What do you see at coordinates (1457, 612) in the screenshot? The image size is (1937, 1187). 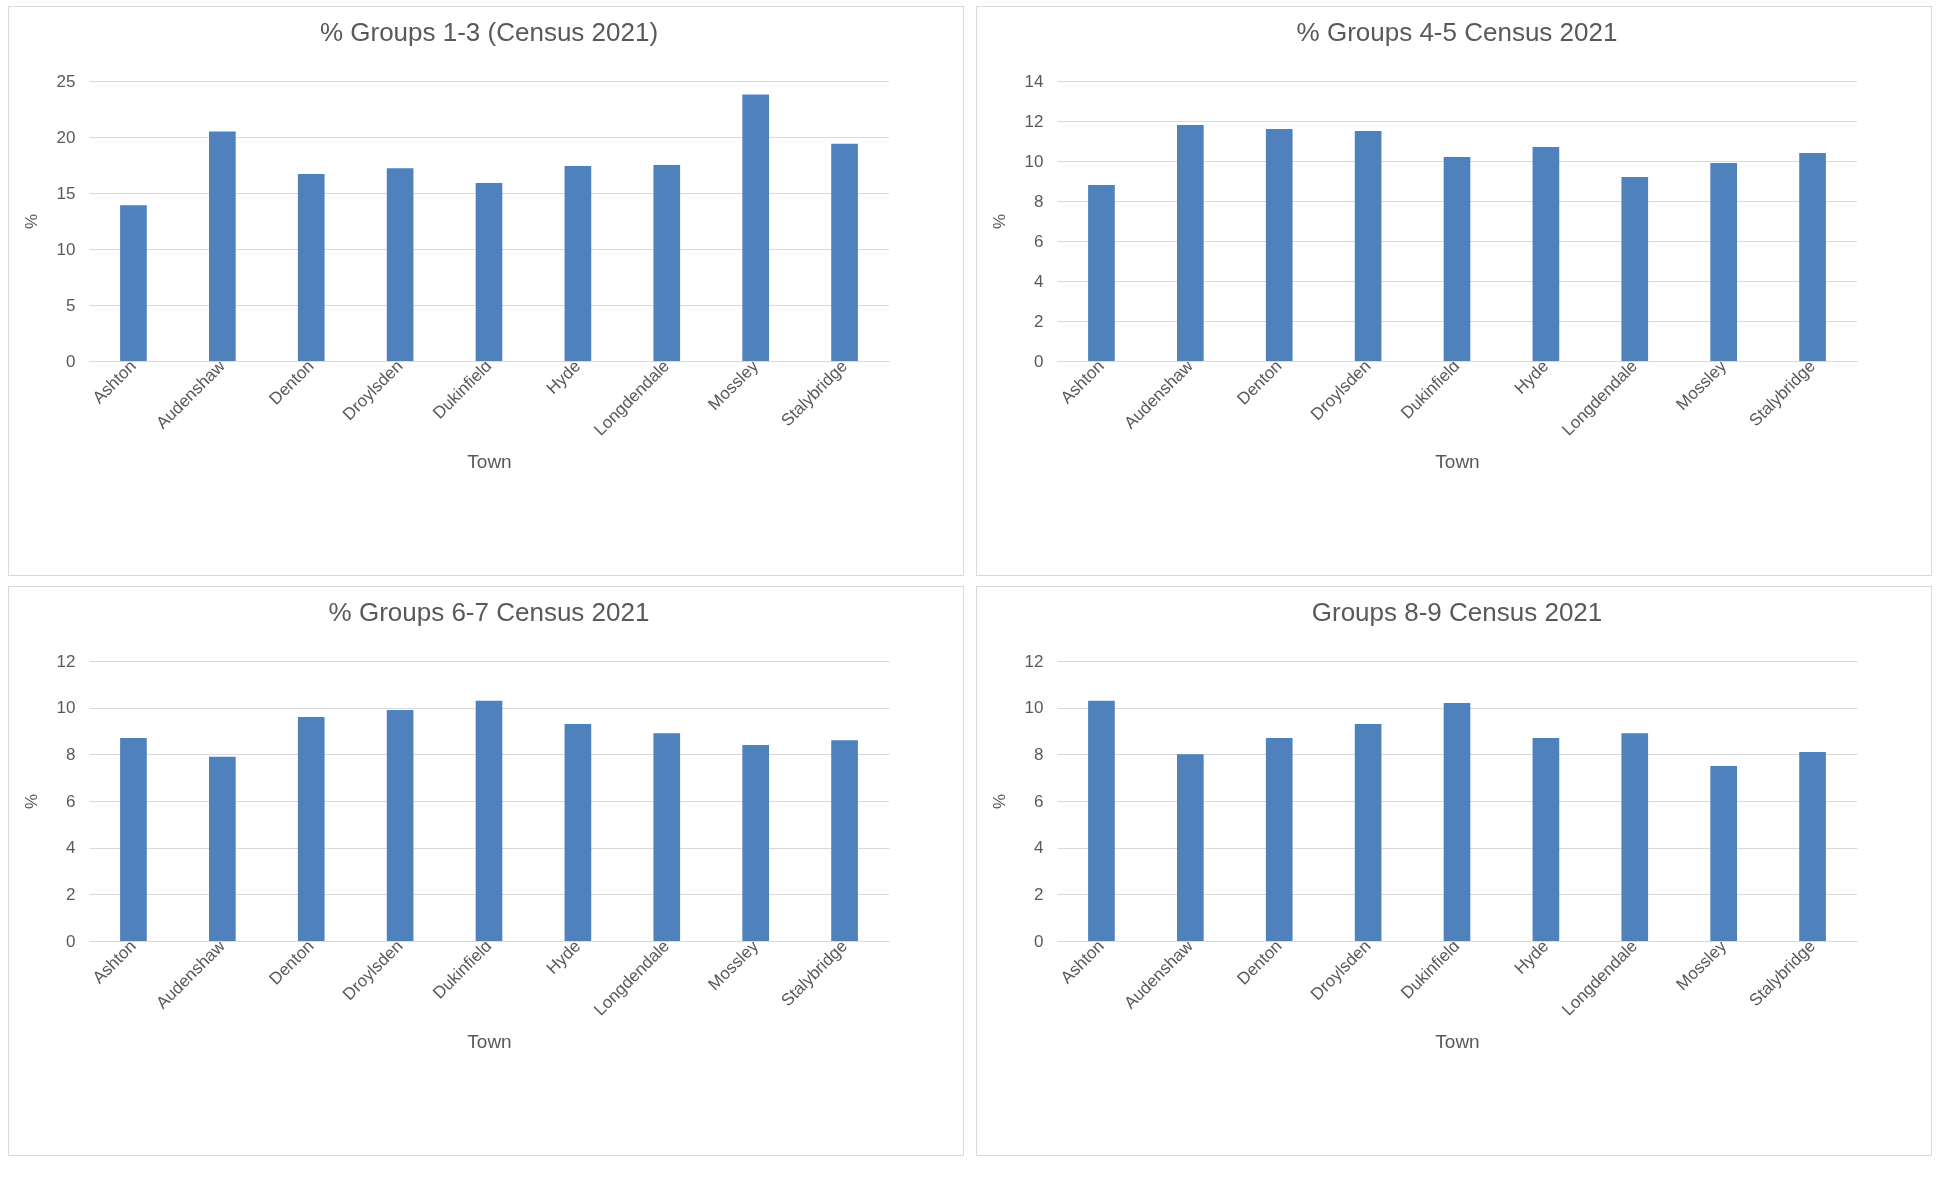 I see `chart-title: Groups 8-9 Census 2021` at bounding box center [1457, 612].